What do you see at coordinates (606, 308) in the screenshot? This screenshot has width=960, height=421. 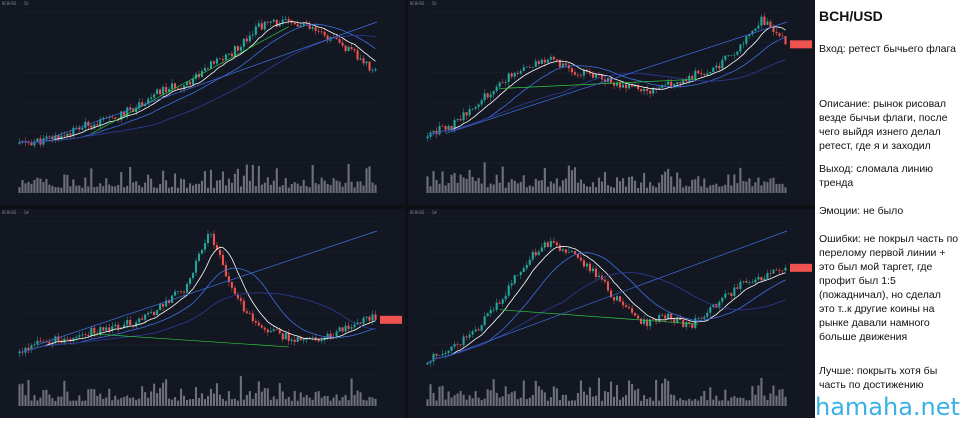 I see `moving-average-line` at bounding box center [606, 308].